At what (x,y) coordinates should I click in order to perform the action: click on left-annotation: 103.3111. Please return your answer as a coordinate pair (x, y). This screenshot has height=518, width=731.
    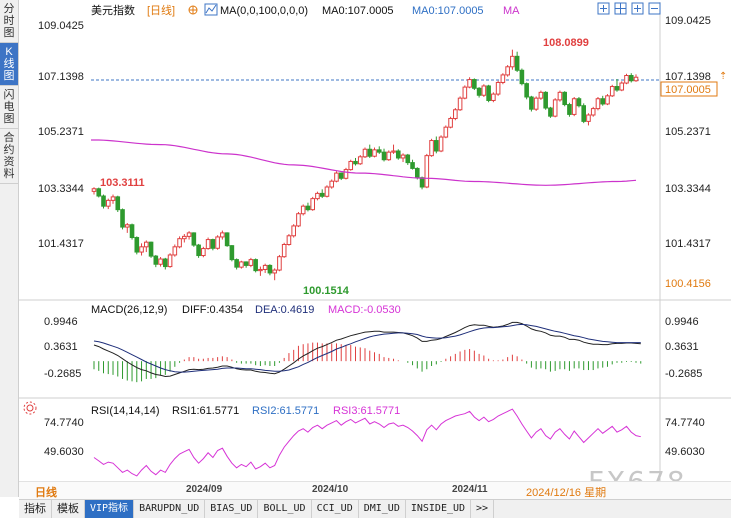
    Looking at the image, I should click on (122, 183).